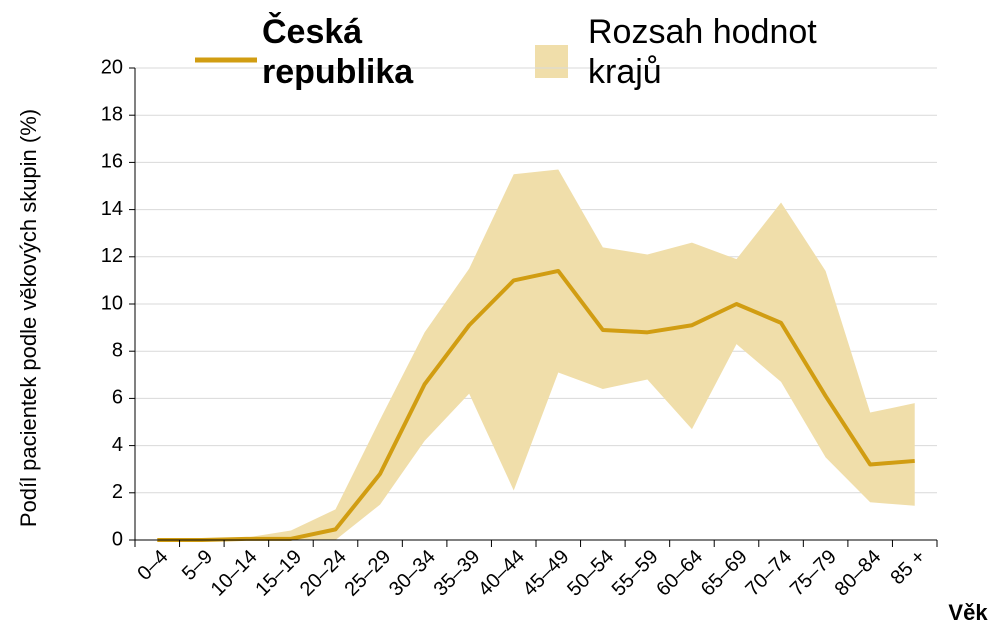 This screenshot has width=991, height=639. What do you see at coordinates (112, 256) in the screenshot?
I see `y-tick-label: 12` at bounding box center [112, 256].